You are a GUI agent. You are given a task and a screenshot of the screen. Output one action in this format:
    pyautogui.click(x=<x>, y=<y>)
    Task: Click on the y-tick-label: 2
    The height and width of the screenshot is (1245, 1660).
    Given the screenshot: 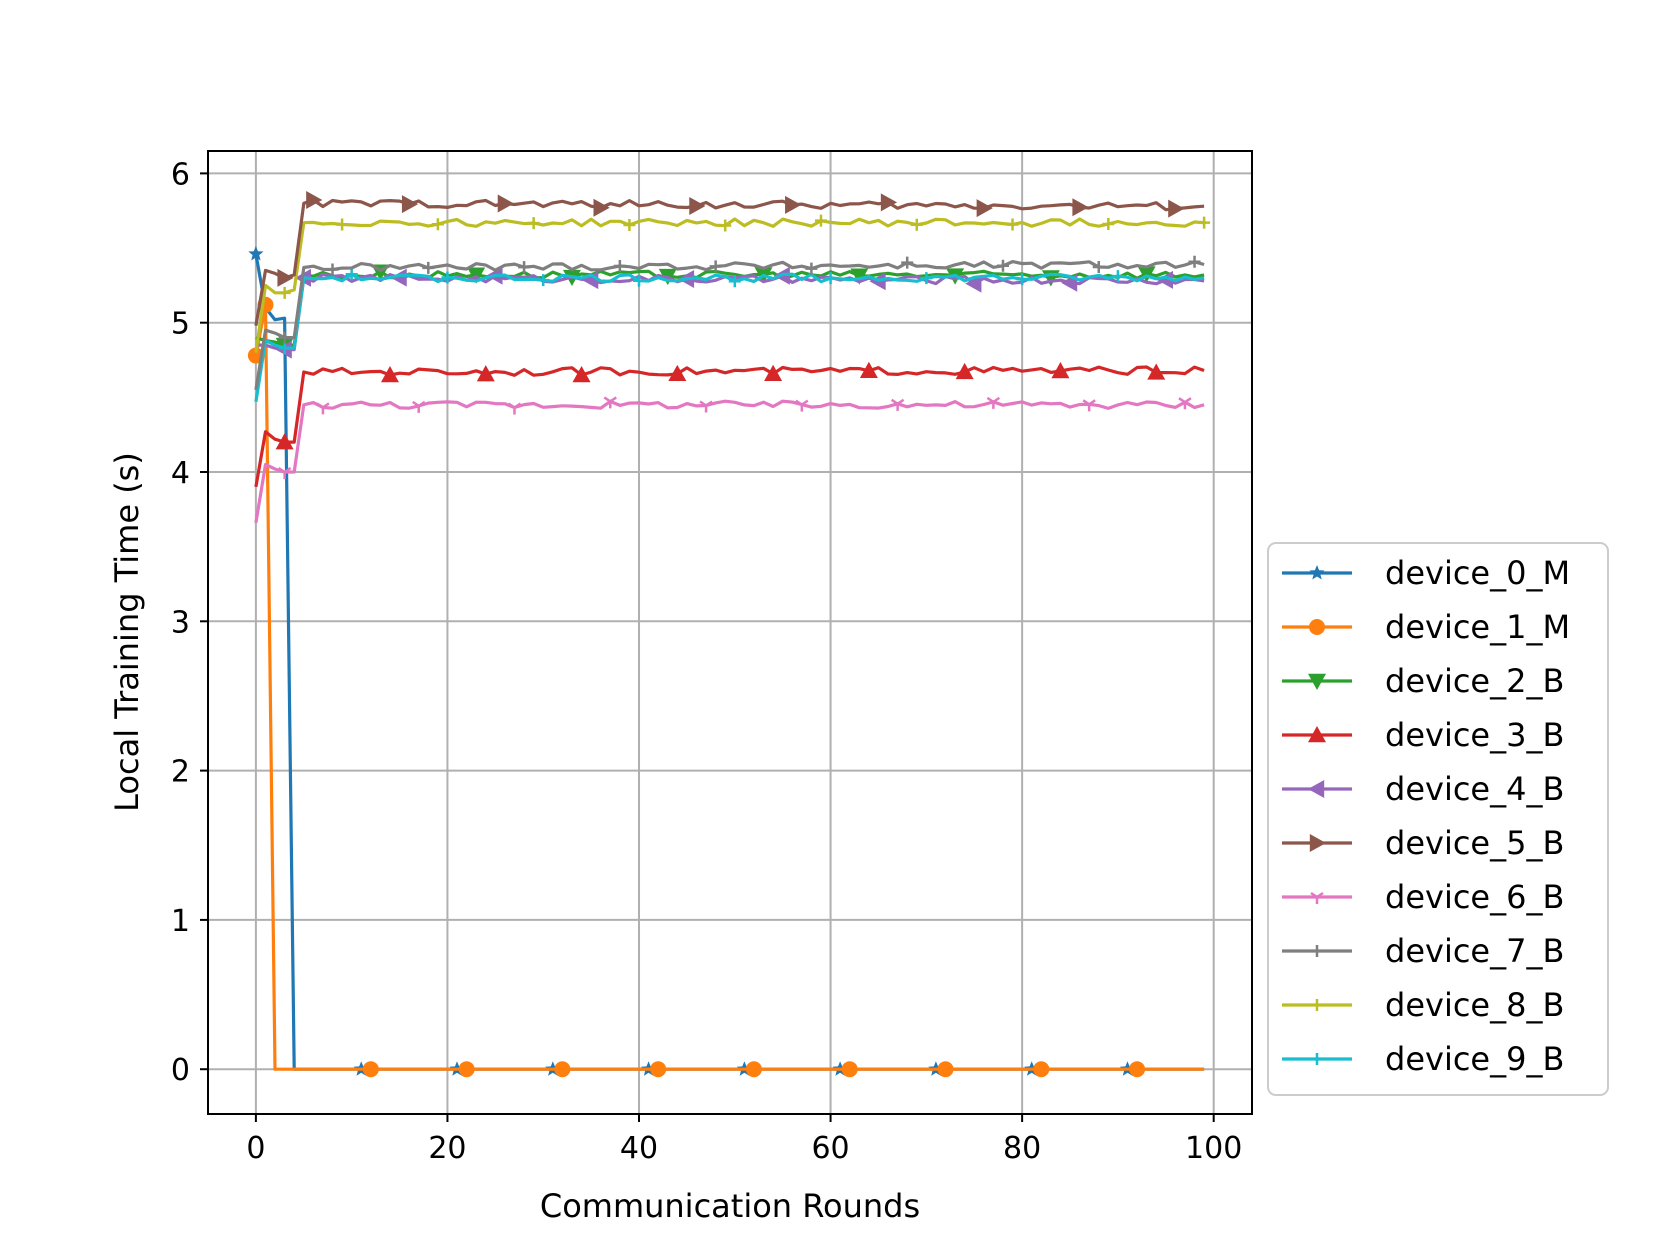 What is the action you would take?
    pyautogui.click(x=180, y=772)
    